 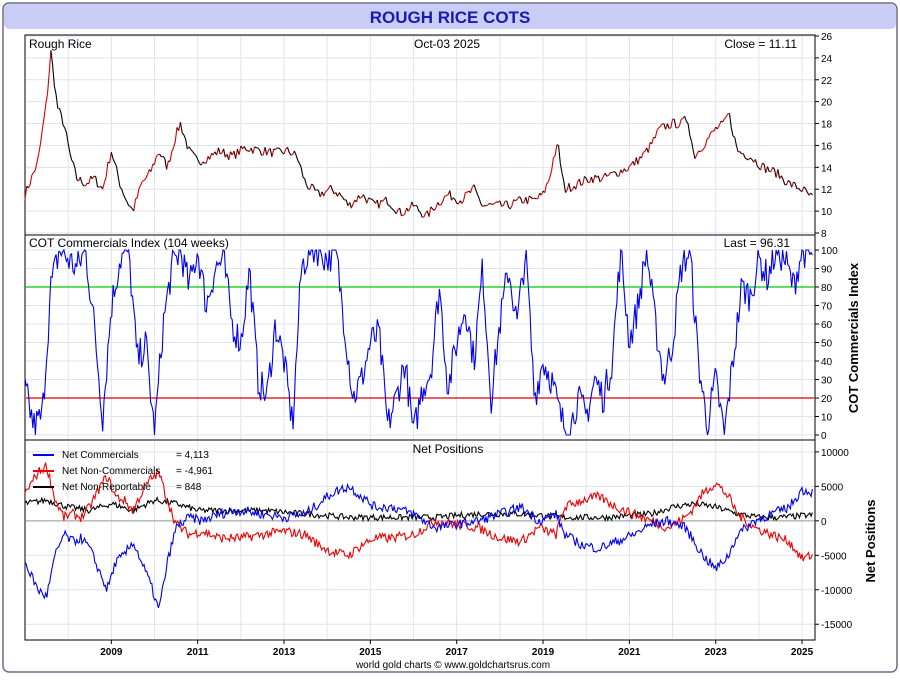 I want to click on y-tick-label: 16, so click(x=827, y=146).